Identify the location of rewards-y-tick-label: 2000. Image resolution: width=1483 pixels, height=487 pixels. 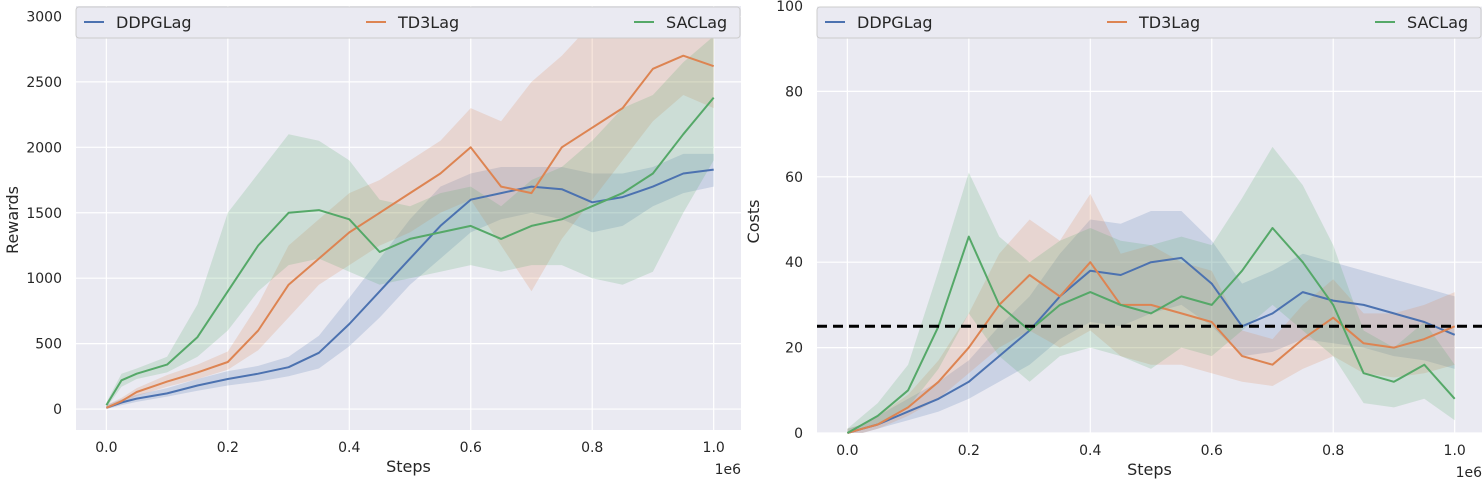
(44, 148).